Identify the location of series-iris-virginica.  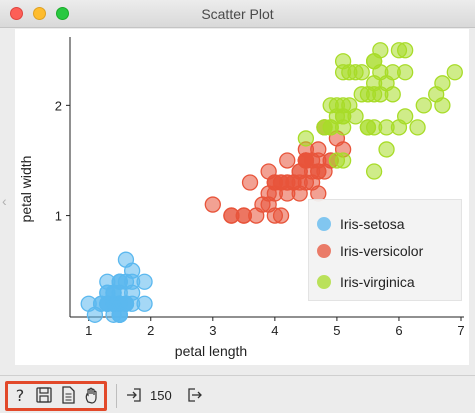
(380, 111).